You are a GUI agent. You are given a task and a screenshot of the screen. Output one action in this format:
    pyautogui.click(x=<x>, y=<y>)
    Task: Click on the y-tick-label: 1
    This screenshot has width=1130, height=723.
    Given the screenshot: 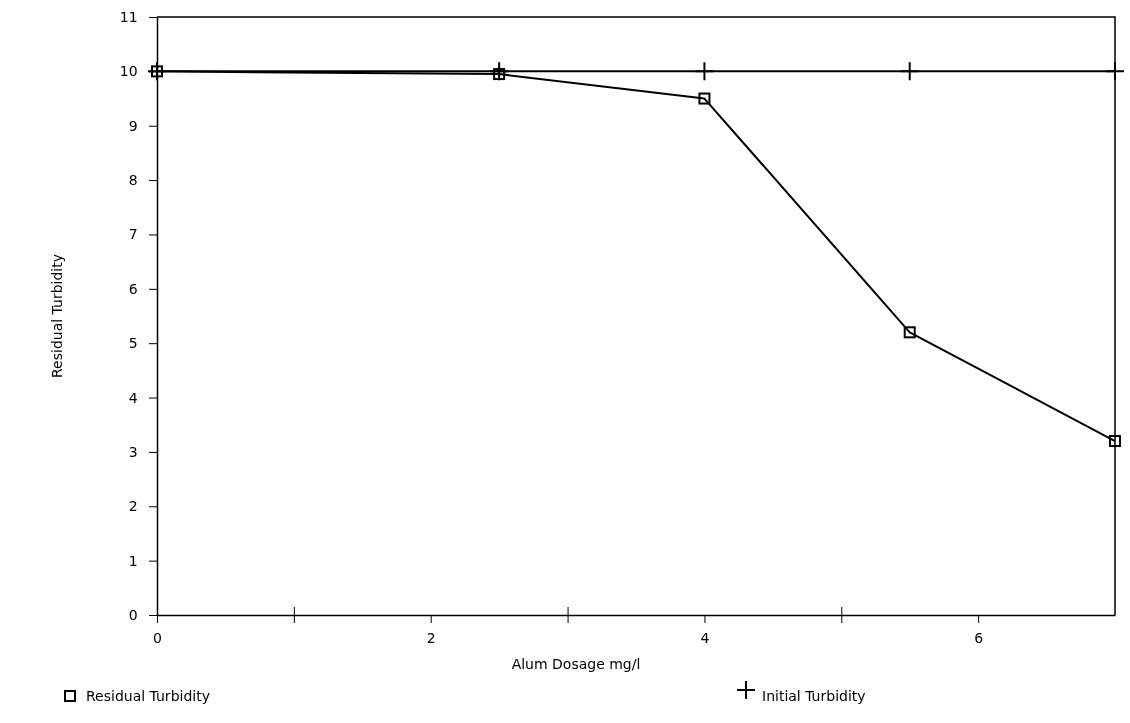 What is the action you would take?
    pyautogui.click(x=133, y=560)
    